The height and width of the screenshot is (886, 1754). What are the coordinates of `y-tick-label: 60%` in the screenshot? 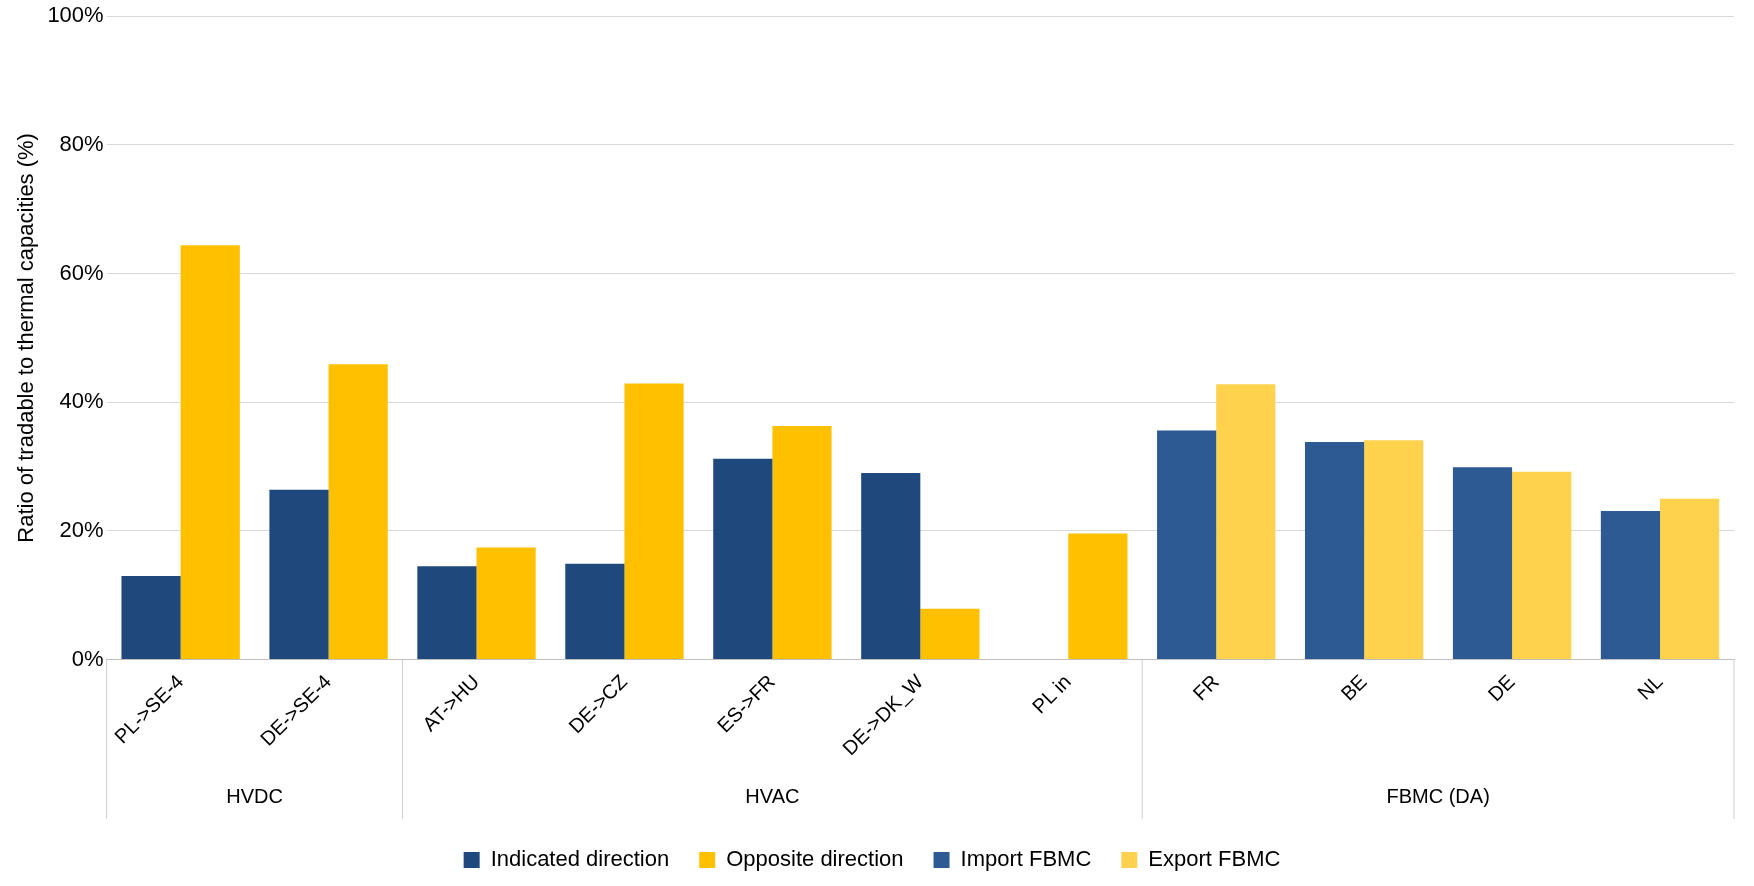 It's located at (81, 272).